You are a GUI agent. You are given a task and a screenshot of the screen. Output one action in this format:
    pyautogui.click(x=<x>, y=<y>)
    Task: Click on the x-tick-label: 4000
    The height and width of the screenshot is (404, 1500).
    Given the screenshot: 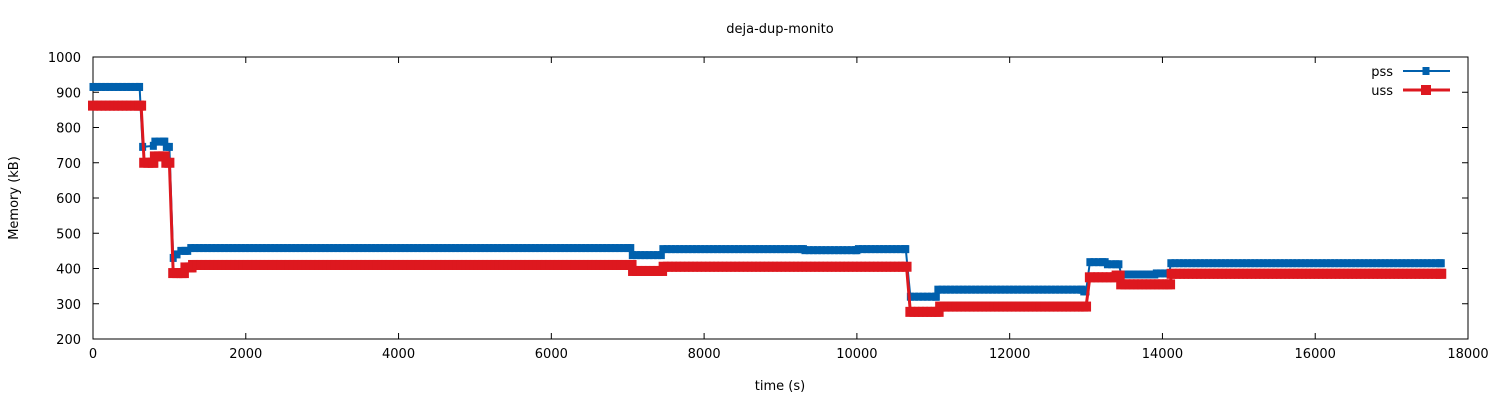 What is the action you would take?
    pyautogui.click(x=398, y=354)
    